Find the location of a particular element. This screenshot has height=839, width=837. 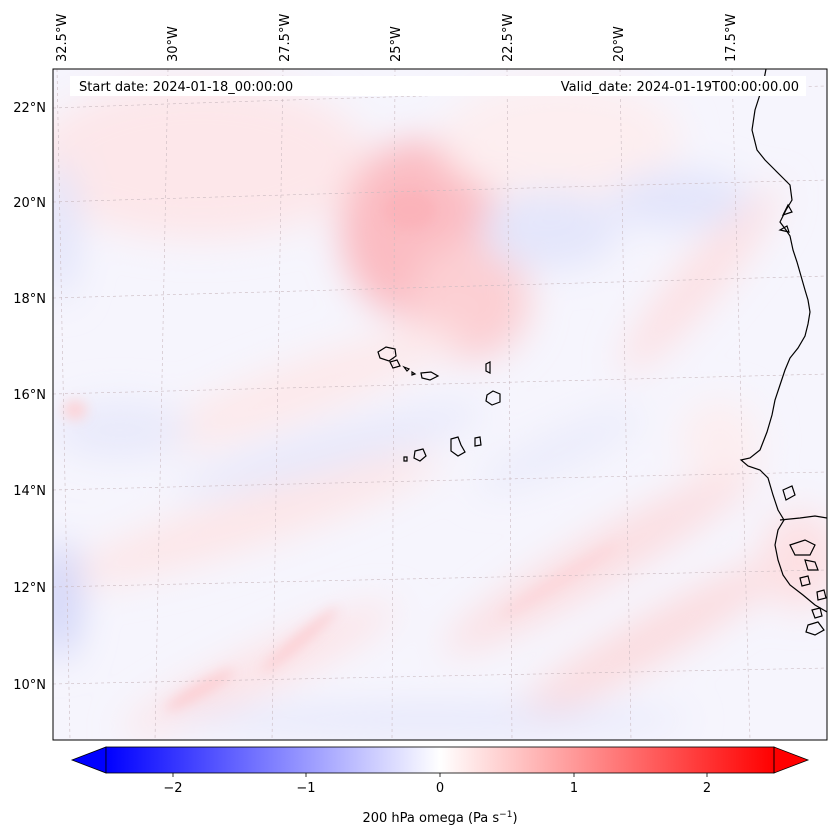

lat-label: 10°N is located at coordinates (29, 685).